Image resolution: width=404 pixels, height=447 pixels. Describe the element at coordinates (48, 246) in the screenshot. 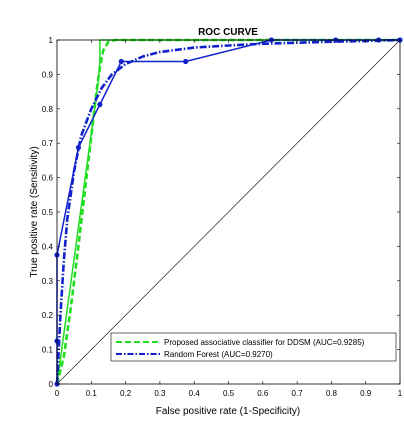

I see `y-tick-label: 0.4` at that location.